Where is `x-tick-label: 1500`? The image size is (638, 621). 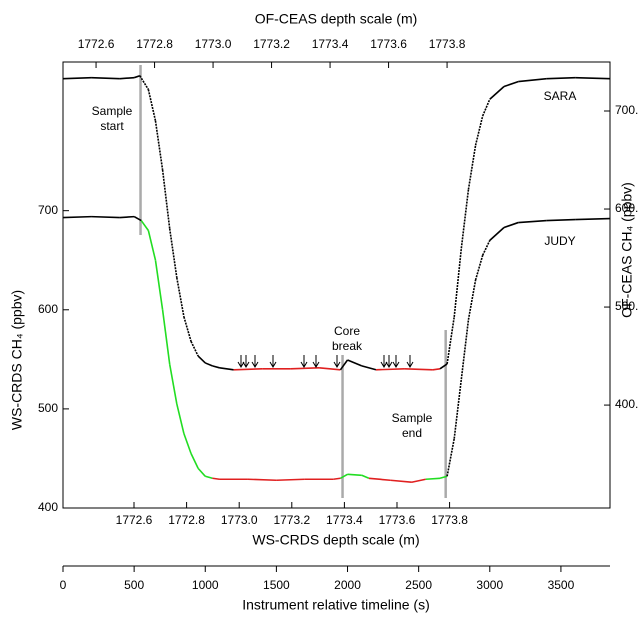
x-tick-label: 1500 is located at coordinates (276, 585).